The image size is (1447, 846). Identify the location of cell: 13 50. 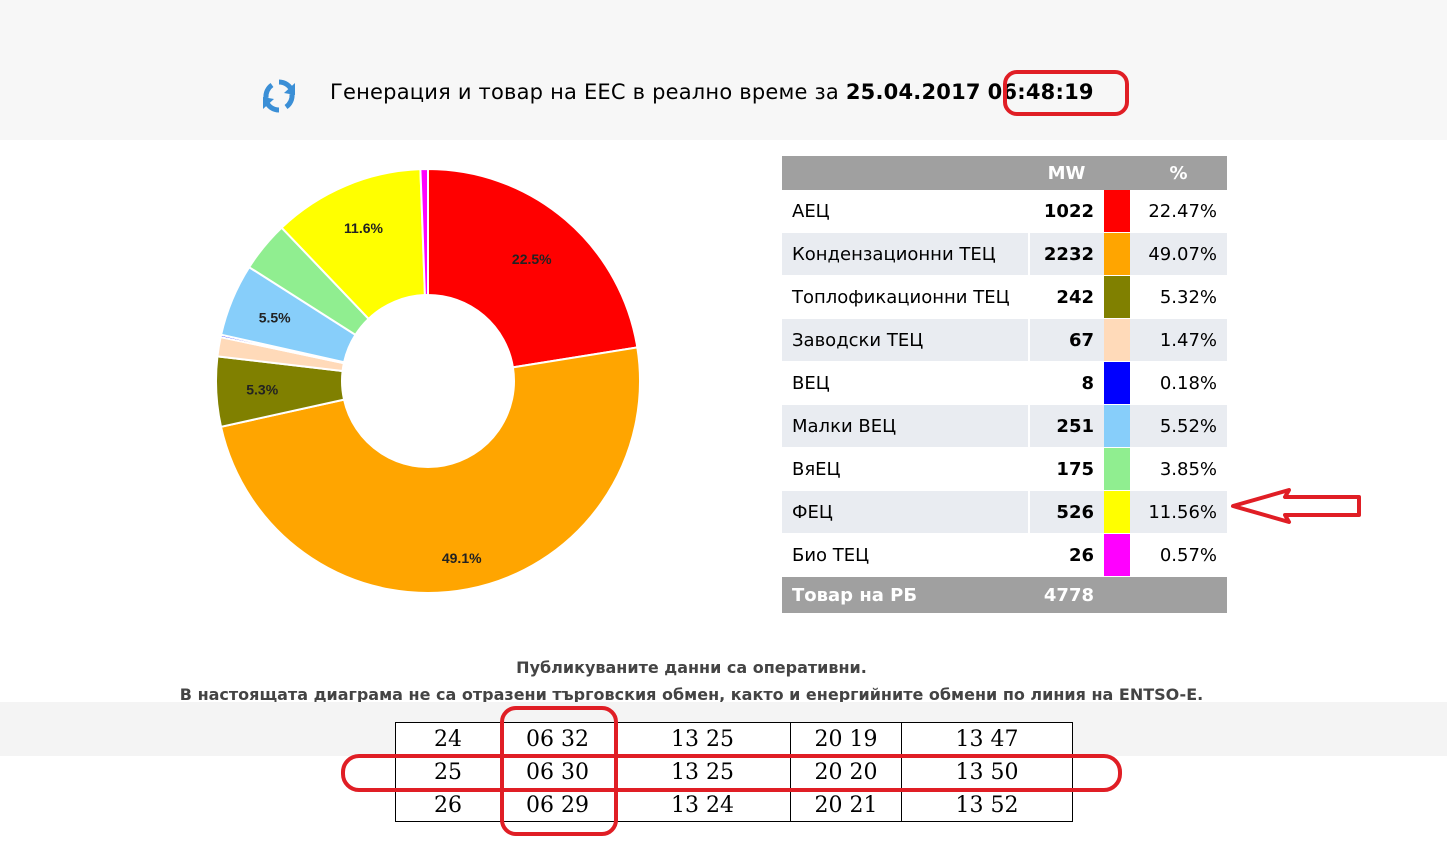
(987, 772).